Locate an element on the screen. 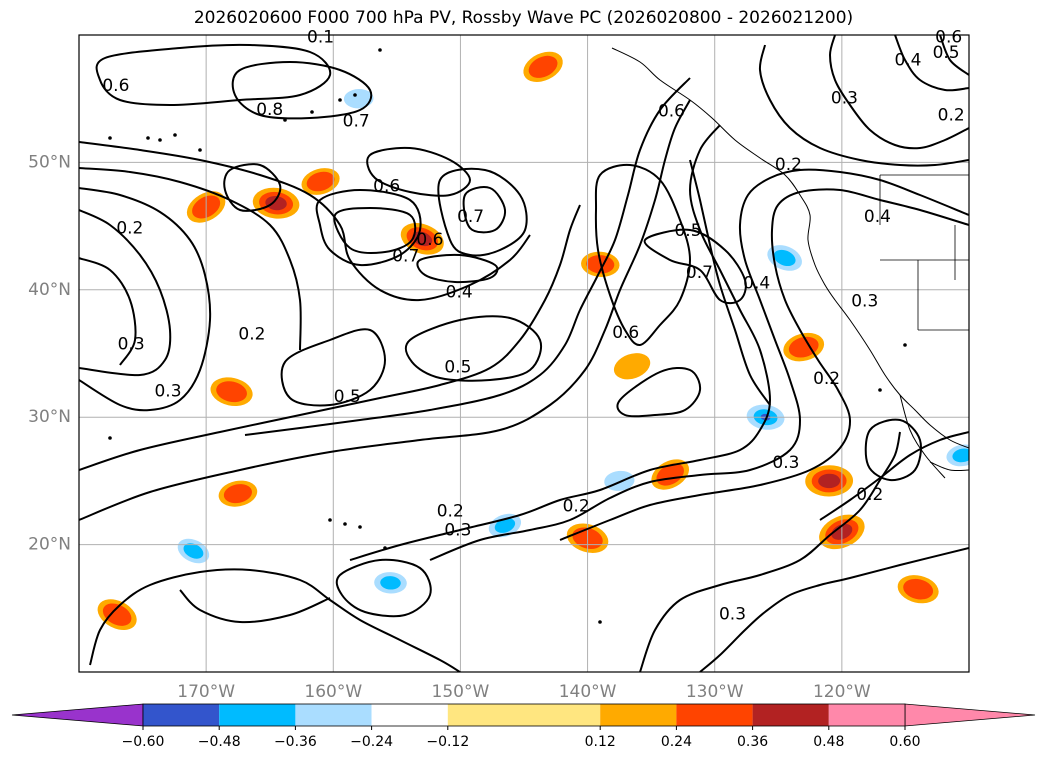 Image resolution: width=1047 pixels, height=765 pixels. contour-label-28: 0.6 is located at coordinates (948, 38).